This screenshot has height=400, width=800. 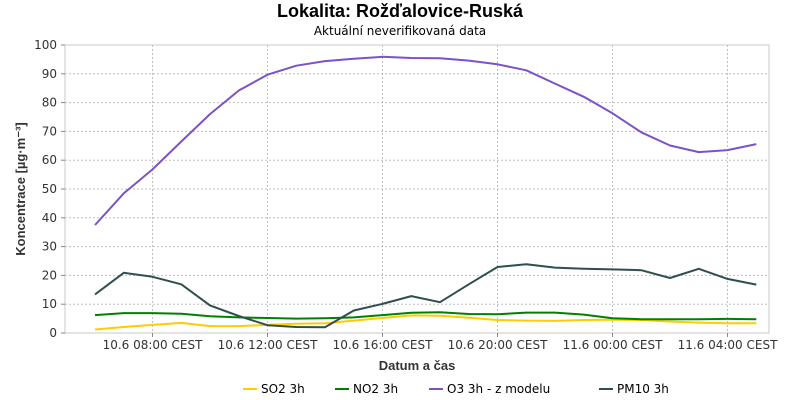 I want to click on y-tick-label: 60, so click(x=49, y=160).